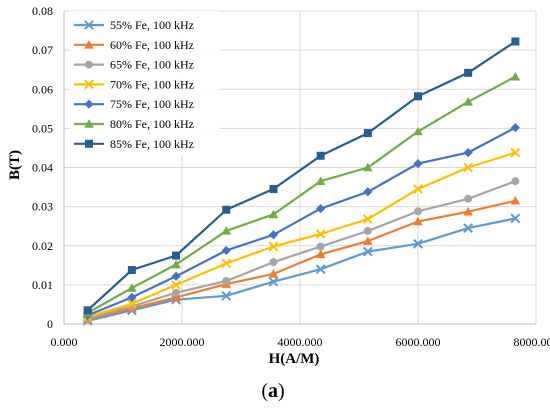 This screenshot has width=550, height=413. What do you see at coordinates (182, 342) in the screenshot?
I see `x-tick-label: 2000.000` at bounding box center [182, 342].